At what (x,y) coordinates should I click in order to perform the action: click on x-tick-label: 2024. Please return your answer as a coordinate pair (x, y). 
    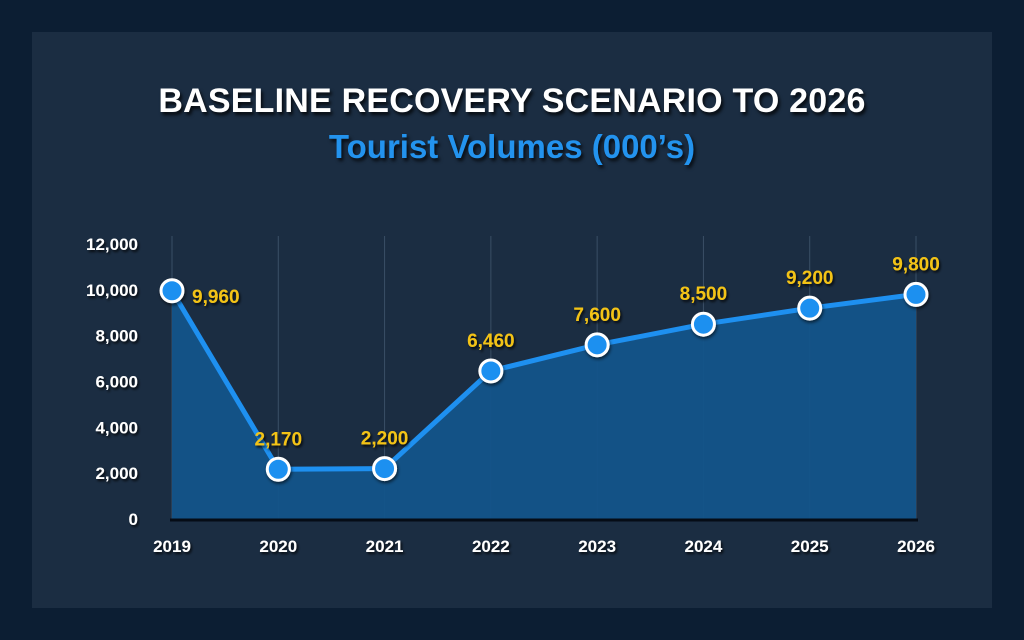
    Looking at the image, I should click on (704, 546).